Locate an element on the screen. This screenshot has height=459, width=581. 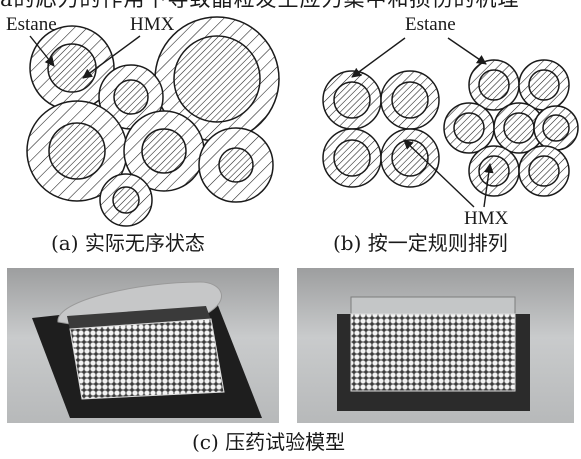
label-hmx-b: HMX is located at coordinates (486, 218).